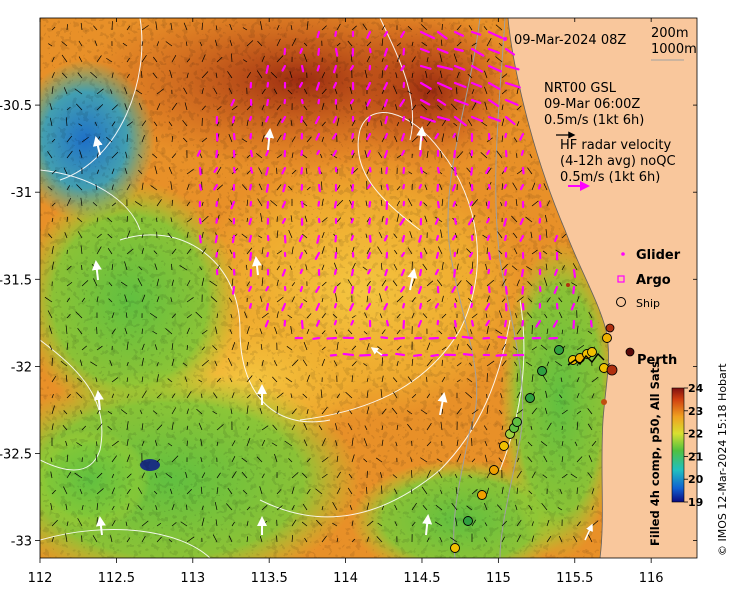 This screenshot has height=592, width=740. What do you see at coordinates (655, 453) in the screenshot?
I see `colorbar-label: Filled 4h comp, p50, All Sats` at bounding box center [655, 453].